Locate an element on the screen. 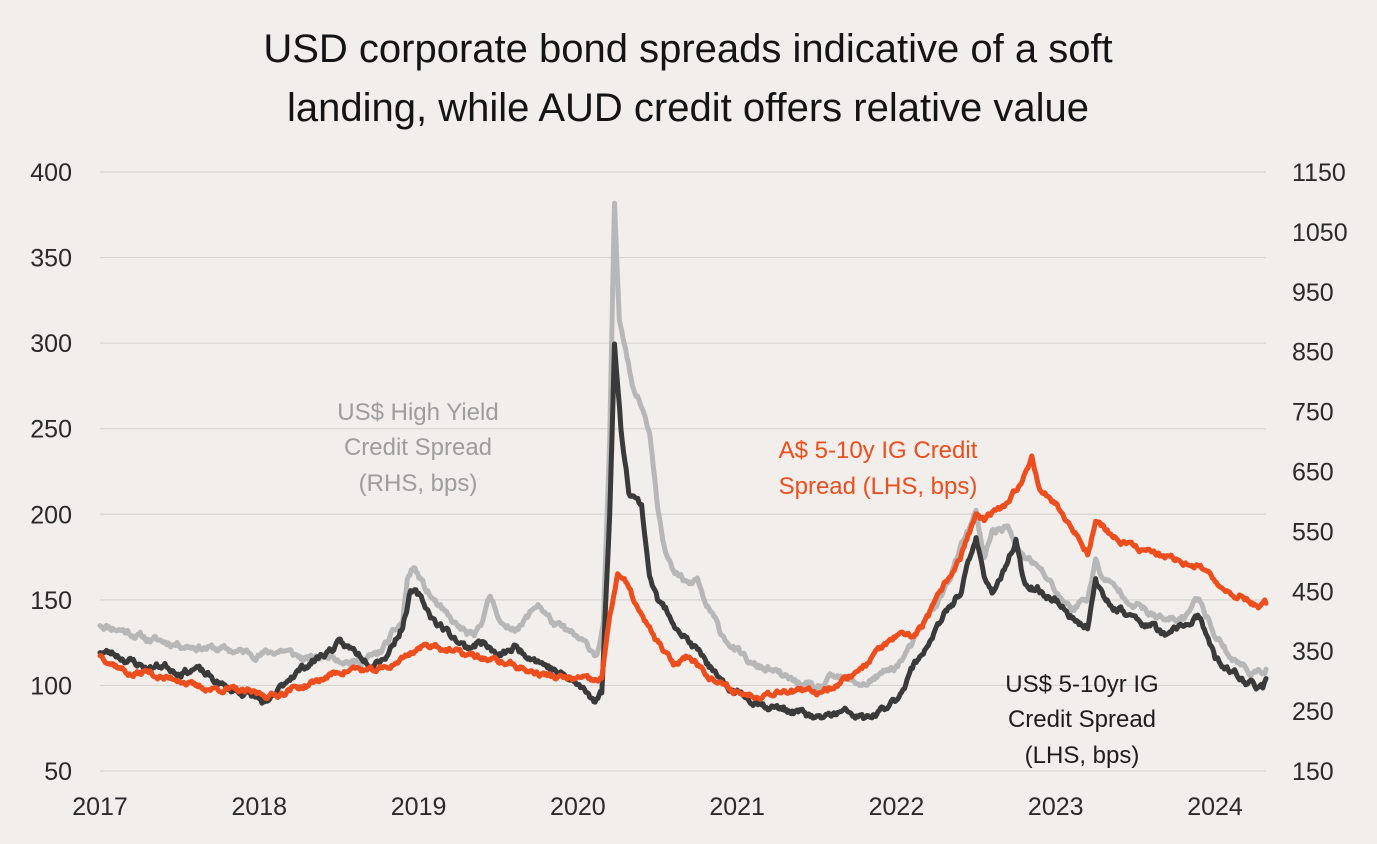 This screenshot has width=1377, height=844. right-tick-label: 850 is located at coordinates (1313, 353).